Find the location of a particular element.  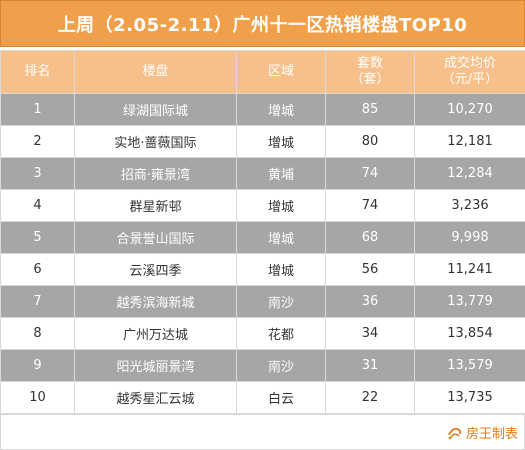

cell-project: 广州万达城 is located at coordinates (155, 333).